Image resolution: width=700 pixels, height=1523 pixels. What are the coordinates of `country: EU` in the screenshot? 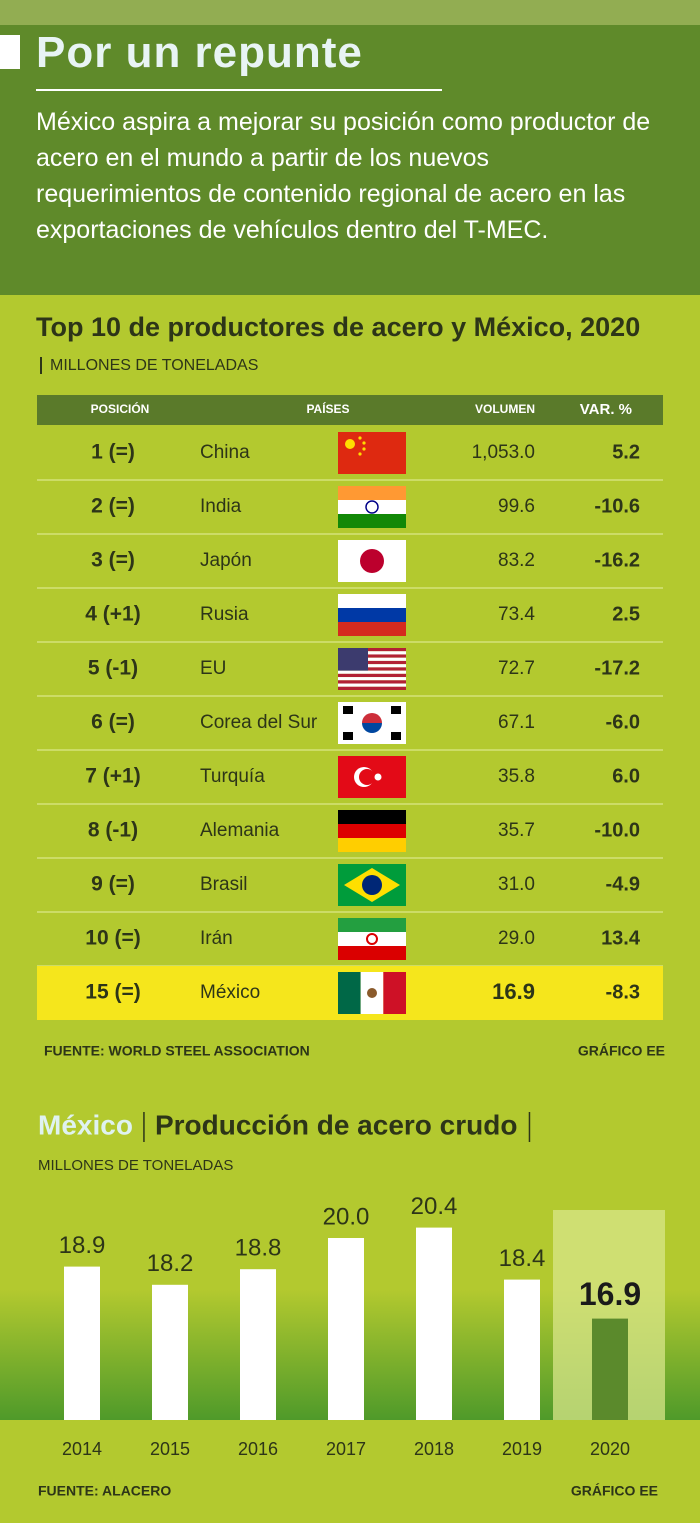 It's located at (213, 668).